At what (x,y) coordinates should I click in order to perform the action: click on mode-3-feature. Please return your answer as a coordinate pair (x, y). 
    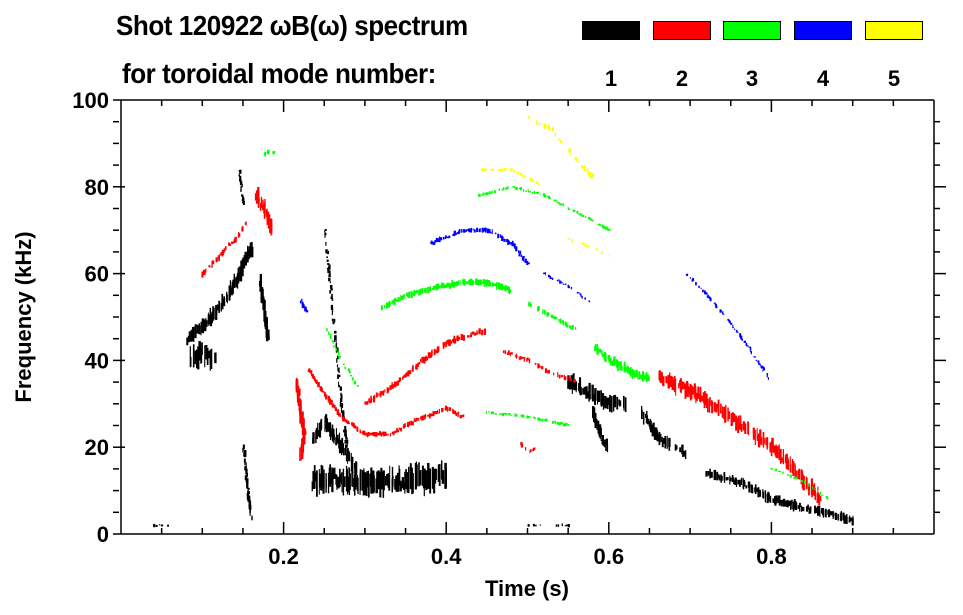
    Looking at the image, I should click on (622, 363).